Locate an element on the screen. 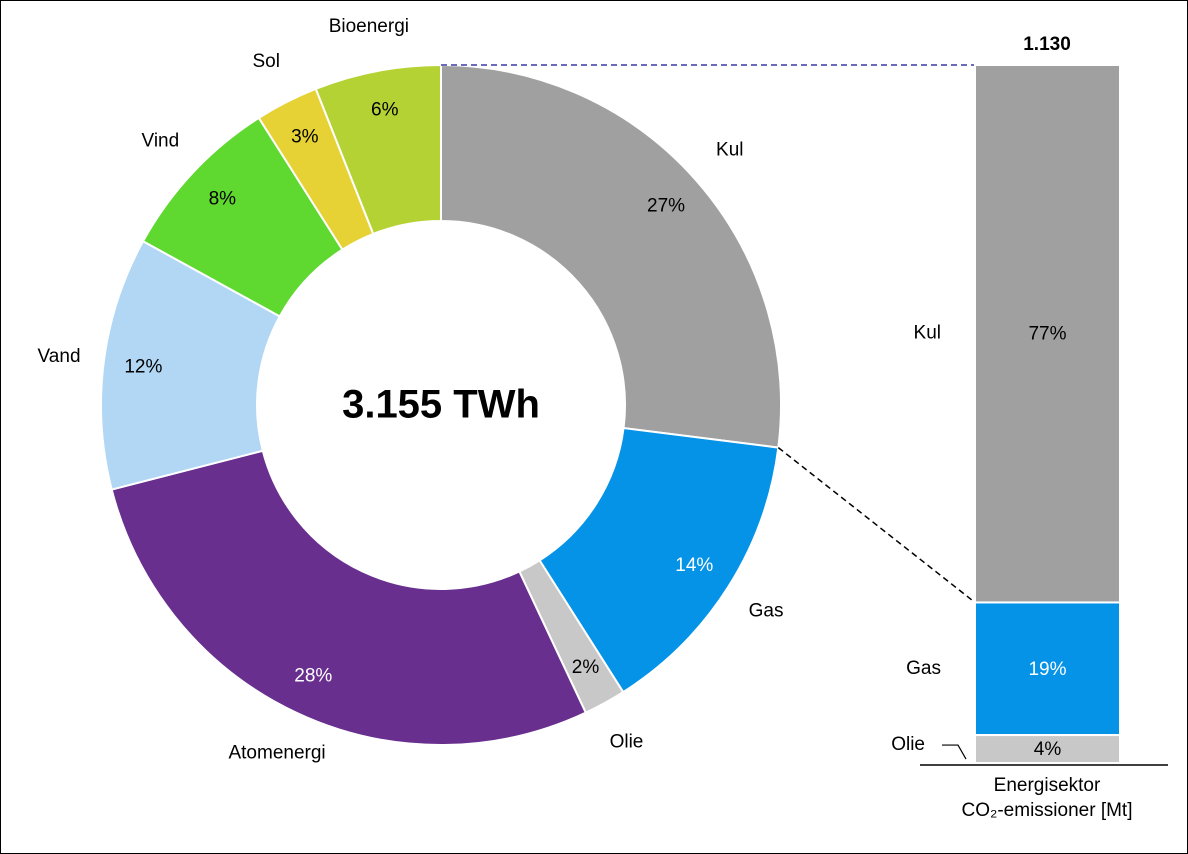 Image resolution: width=1188 pixels, height=854 pixels. slice-name-label: Kul is located at coordinates (729, 149).